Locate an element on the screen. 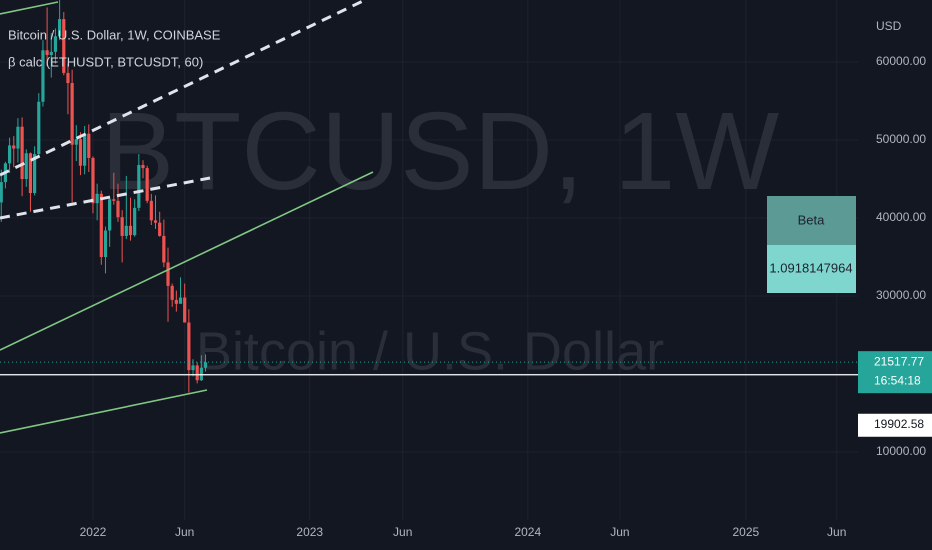 The image size is (932, 550). beta-table: Beta 1.0918147964 is located at coordinates (811, 244).